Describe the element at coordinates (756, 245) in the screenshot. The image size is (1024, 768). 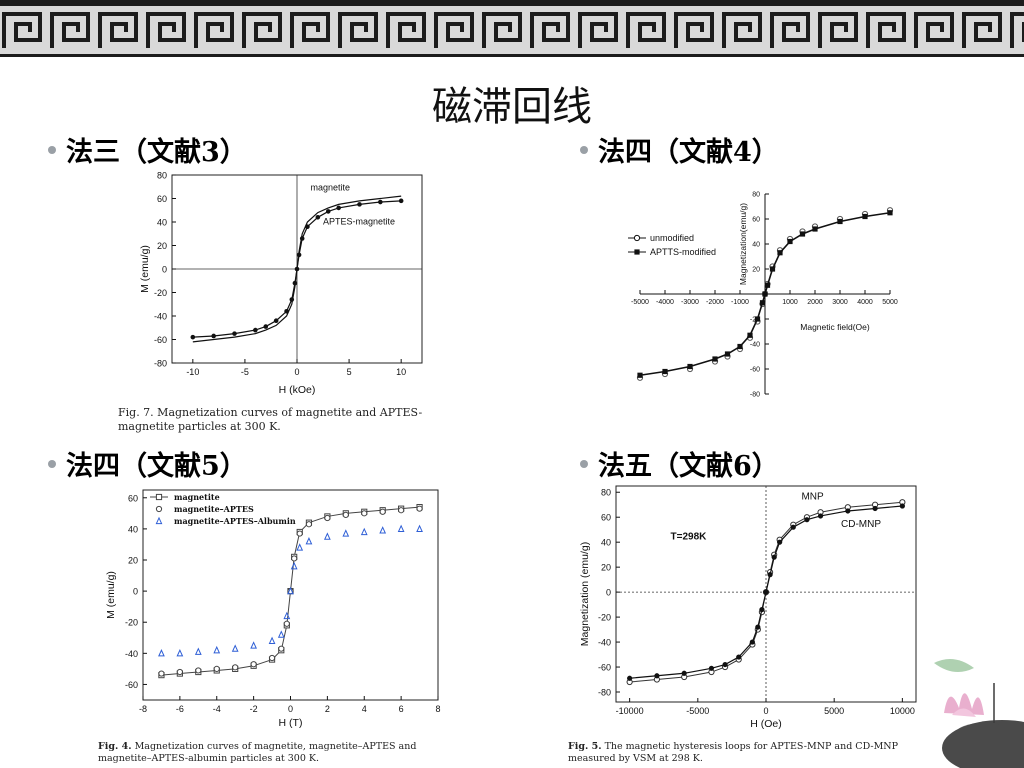
I see `y-tick-label: 40` at that location.